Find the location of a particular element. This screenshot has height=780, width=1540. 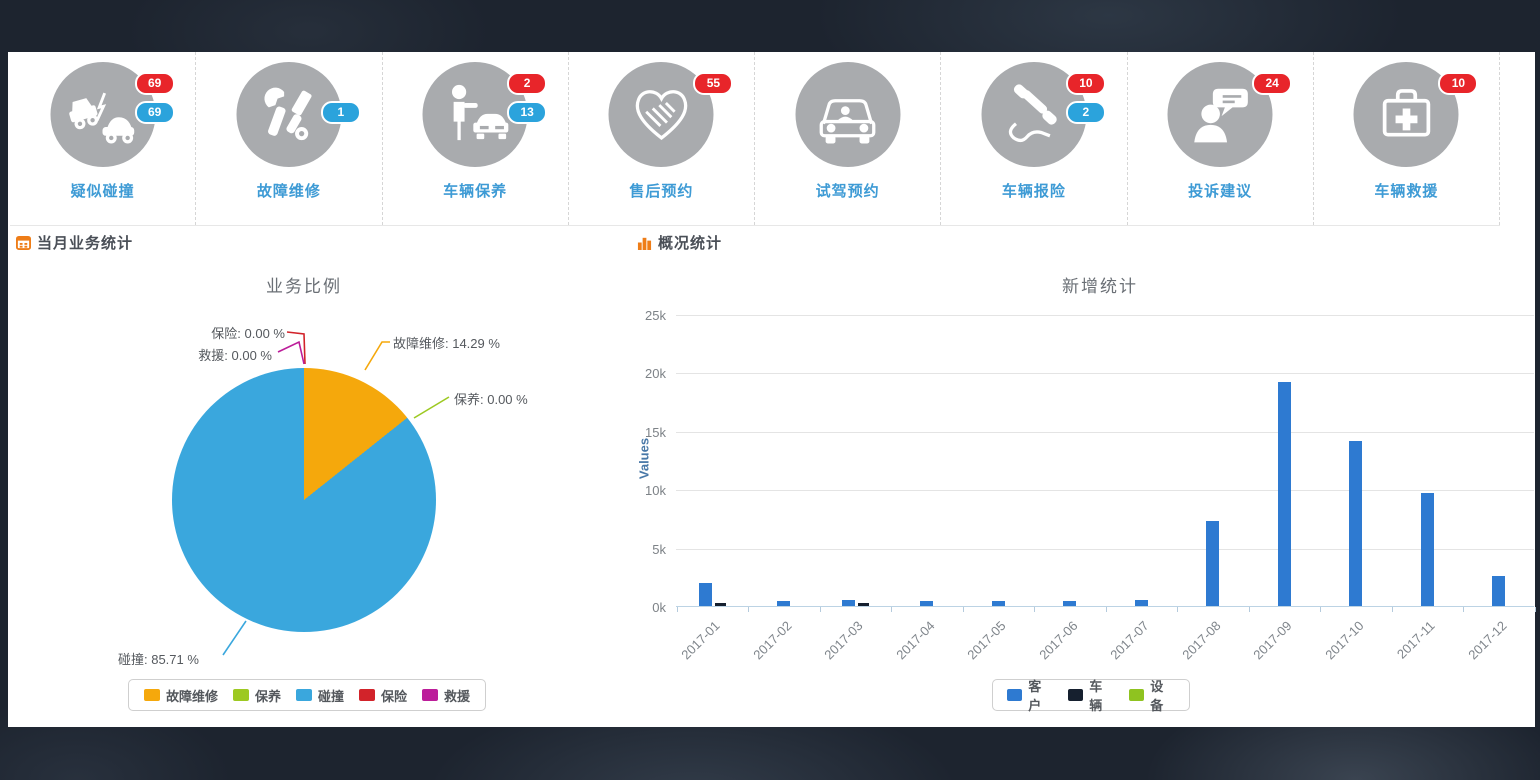

x-category-2017-11: 2017-11 is located at coordinates (1415, 640).